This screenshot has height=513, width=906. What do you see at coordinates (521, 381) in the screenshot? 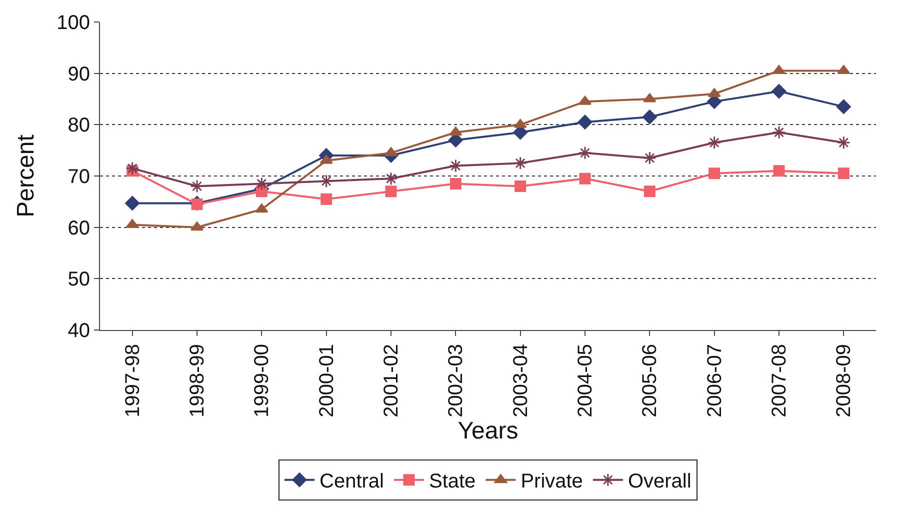
I see `x-tick-label: 2003-04` at bounding box center [521, 381].